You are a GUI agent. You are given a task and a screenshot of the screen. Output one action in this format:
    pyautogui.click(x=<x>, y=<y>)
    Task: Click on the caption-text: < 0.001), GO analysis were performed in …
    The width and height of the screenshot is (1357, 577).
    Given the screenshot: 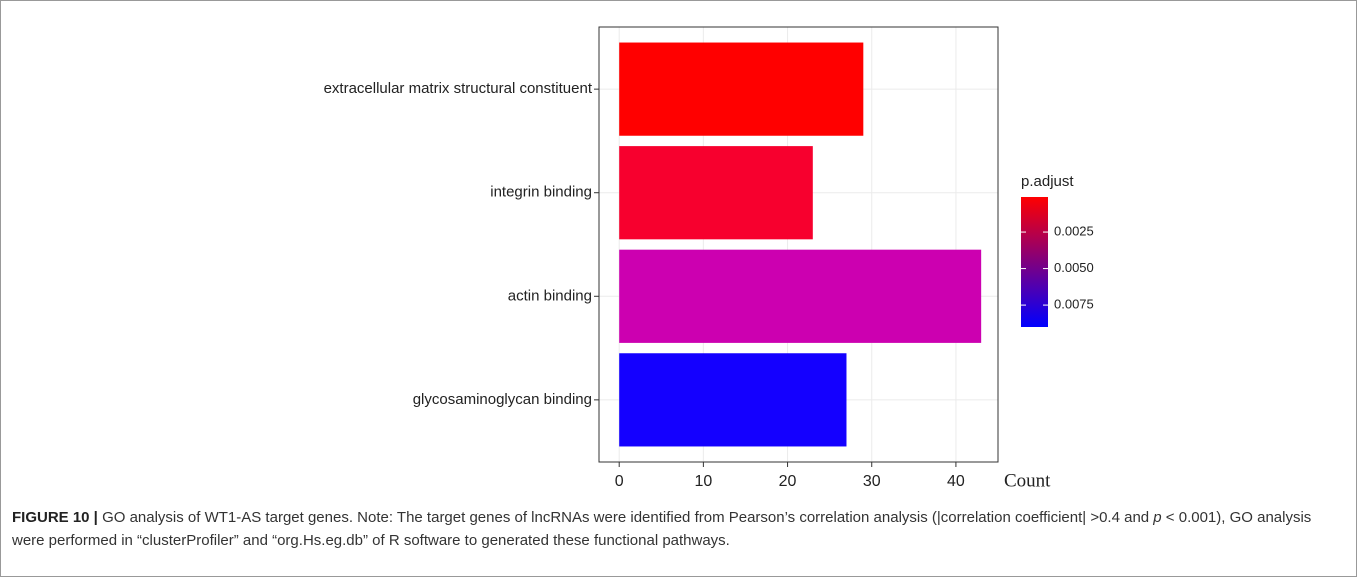 What is the action you would take?
    pyautogui.click(x=662, y=529)
    